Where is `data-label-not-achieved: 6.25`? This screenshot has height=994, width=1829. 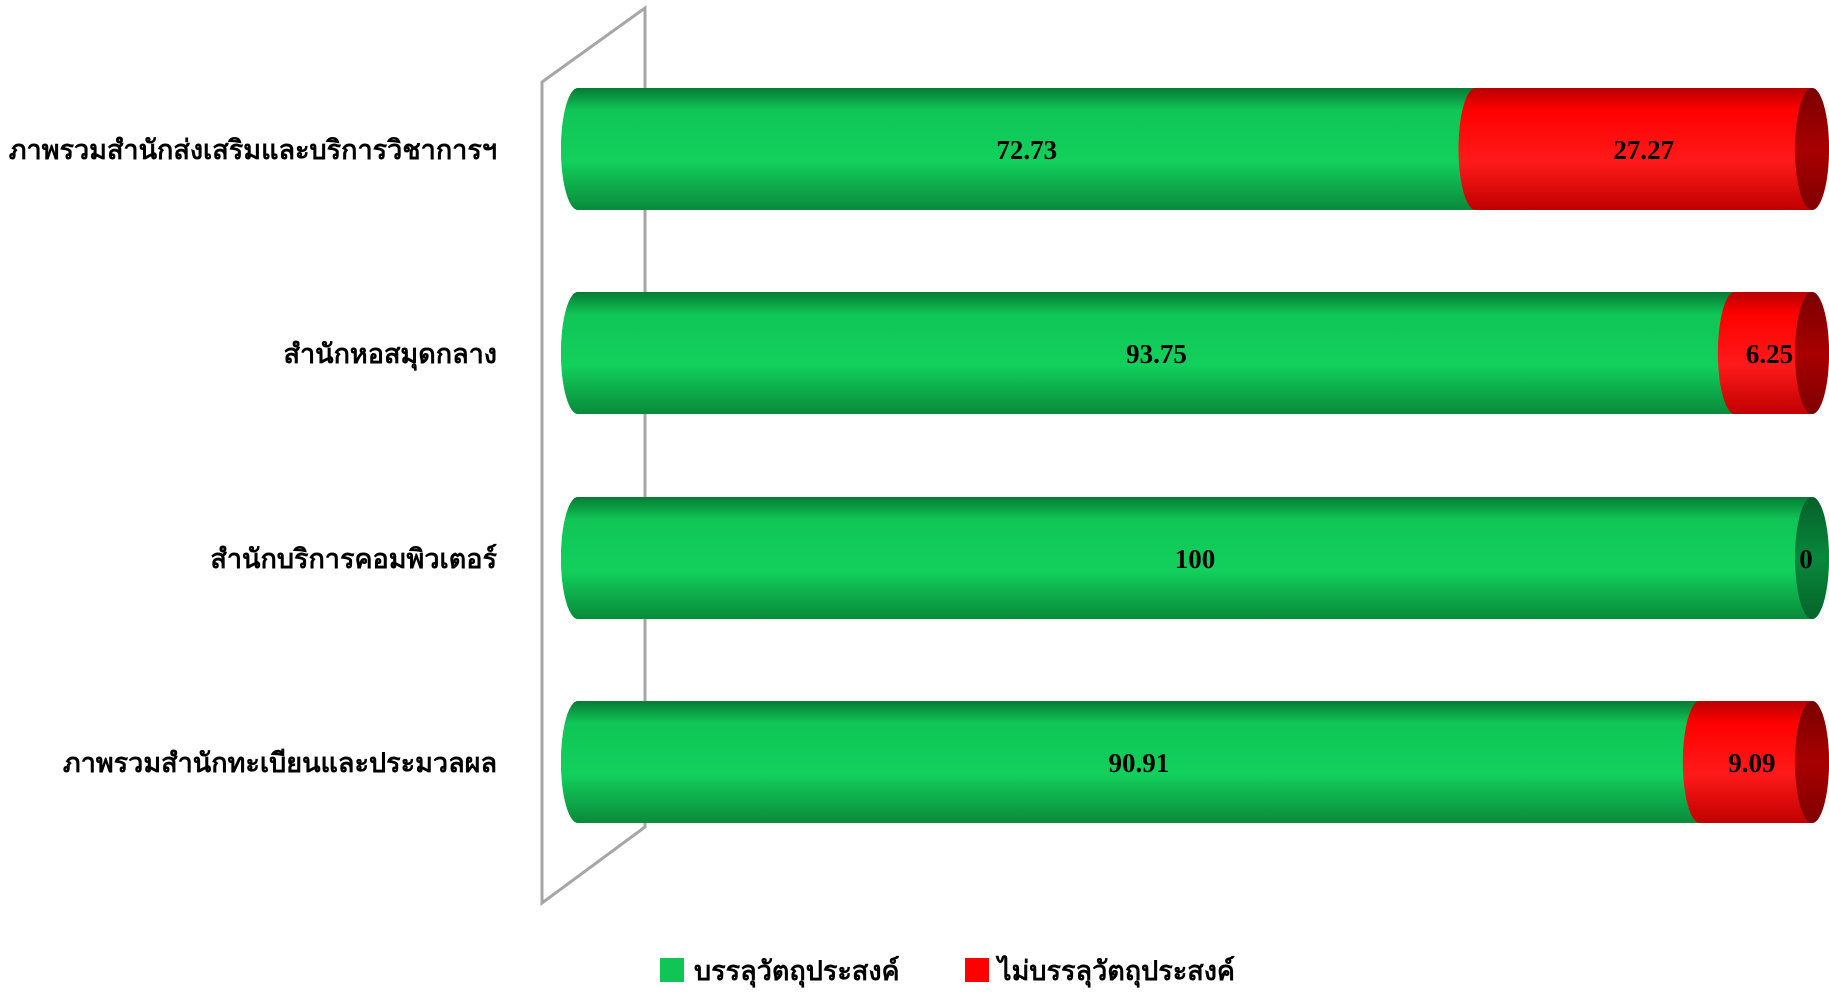
data-label-not-achieved: 6.25 is located at coordinates (1769, 354).